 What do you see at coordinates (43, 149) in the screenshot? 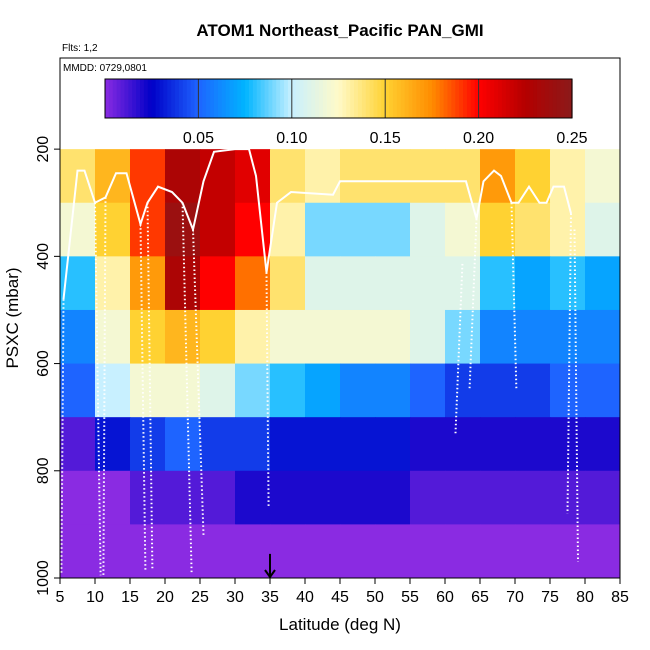
I see `y-tick-label: 200` at bounding box center [43, 149].